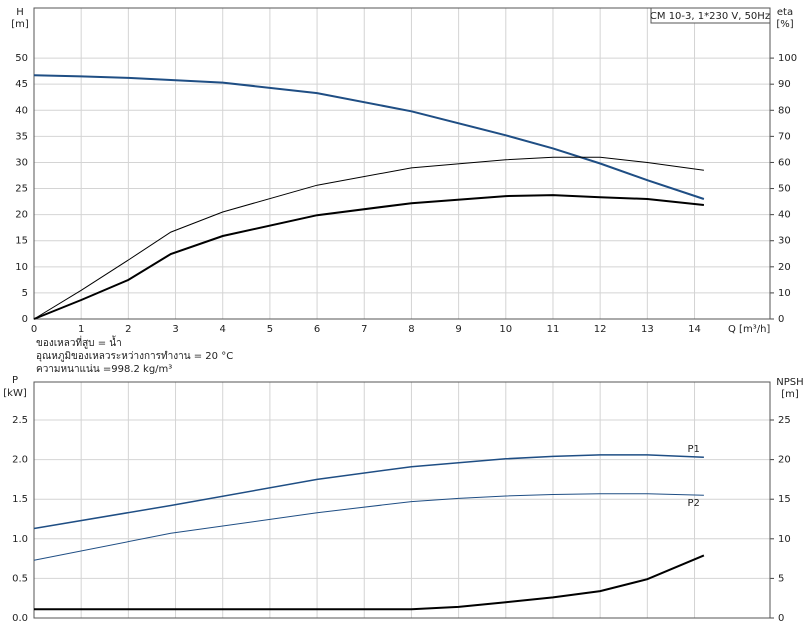 This screenshot has height=631, width=811. I want to click on y-tick-label: 10, so click(21, 267).